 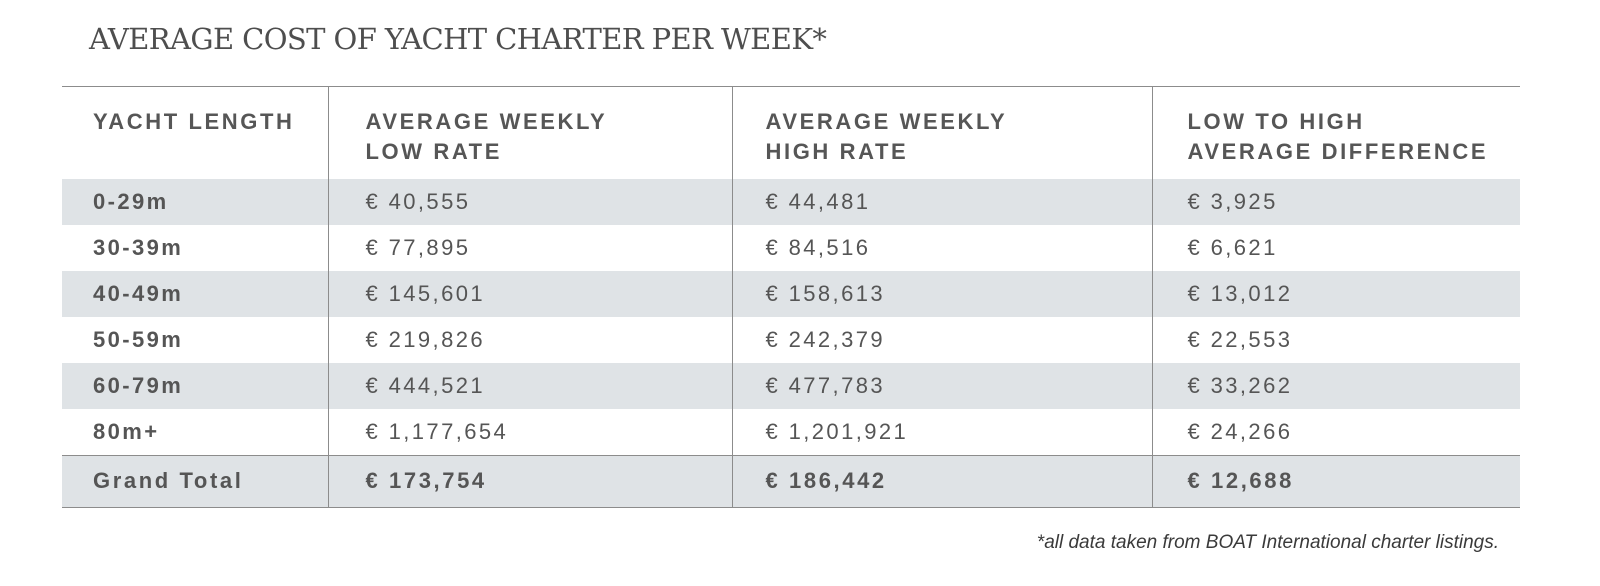 What do you see at coordinates (529, 247) in the screenshot?
I see `low-rate-cell: € 77,895` at bounding box center [529, 247].